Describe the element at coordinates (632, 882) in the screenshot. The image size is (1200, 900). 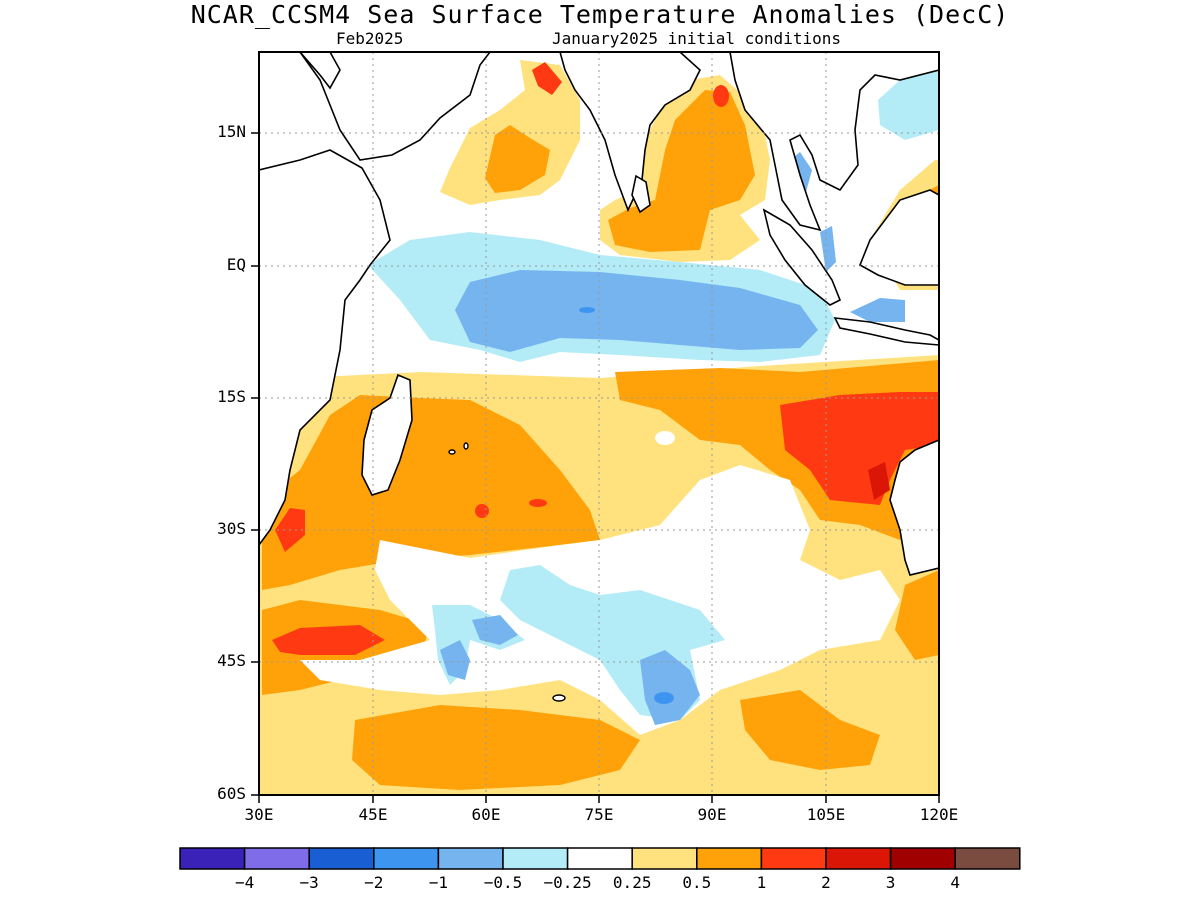
I see `colorbar-label: 0.25` at that location.